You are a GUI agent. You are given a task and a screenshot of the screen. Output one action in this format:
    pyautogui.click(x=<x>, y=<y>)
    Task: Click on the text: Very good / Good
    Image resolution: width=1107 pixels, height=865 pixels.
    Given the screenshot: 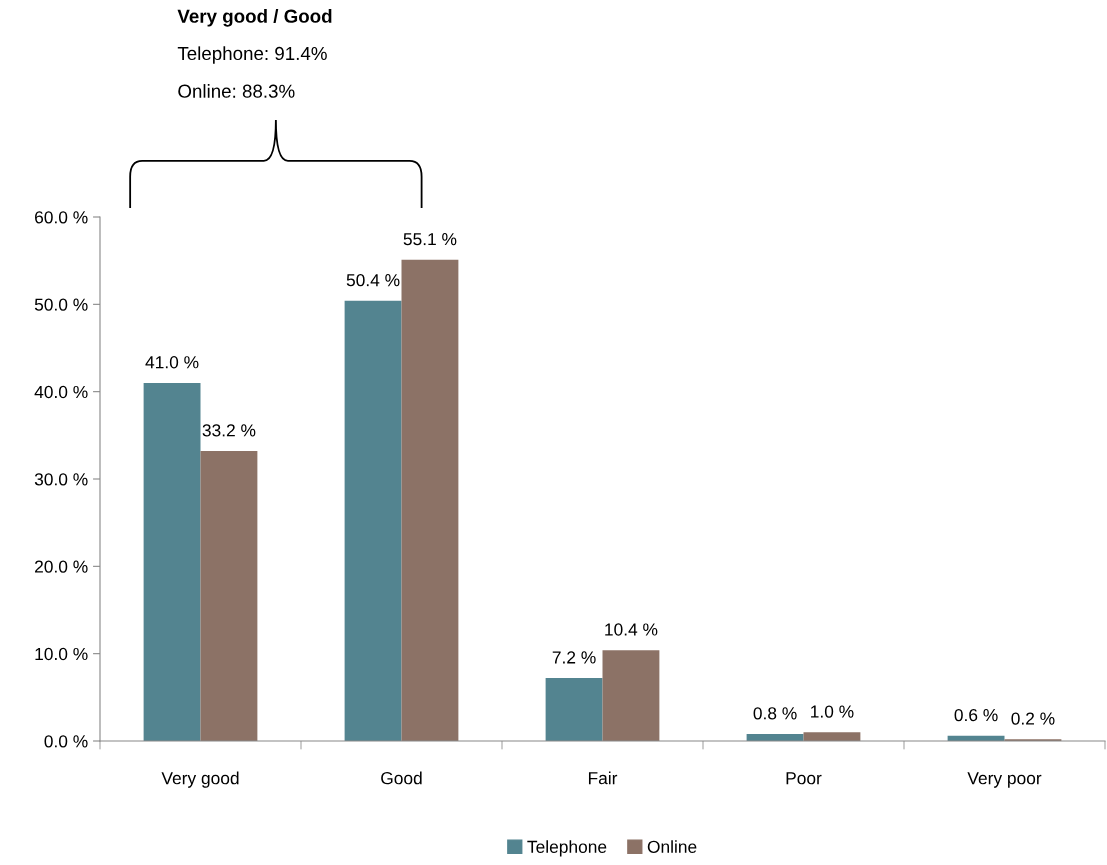 What is the action you would take?
    pyautogui.click(x=254, y=18)
    